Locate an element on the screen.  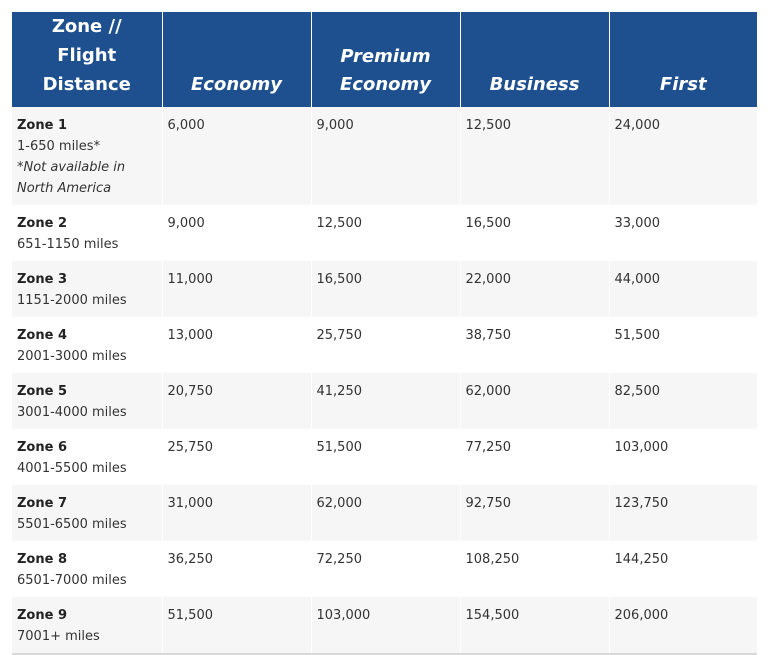
header-first: First is located at coordinates (683, 59).